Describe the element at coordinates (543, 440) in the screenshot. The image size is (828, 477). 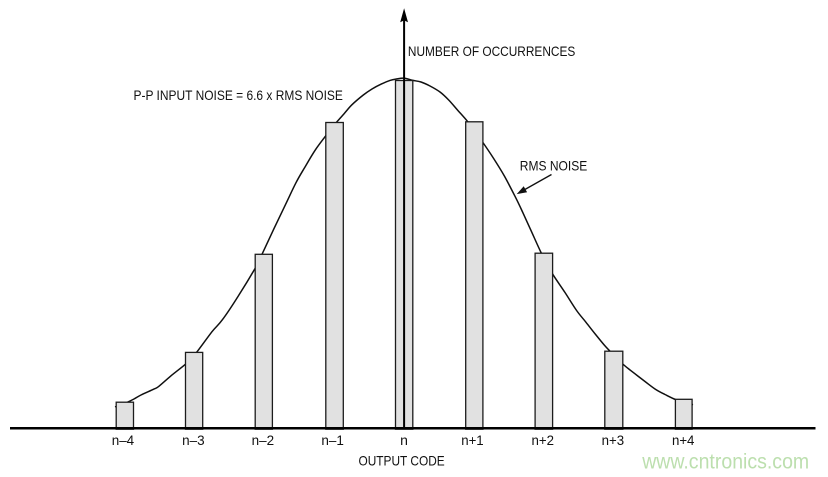
I see `svg-text: n+2` at that location.